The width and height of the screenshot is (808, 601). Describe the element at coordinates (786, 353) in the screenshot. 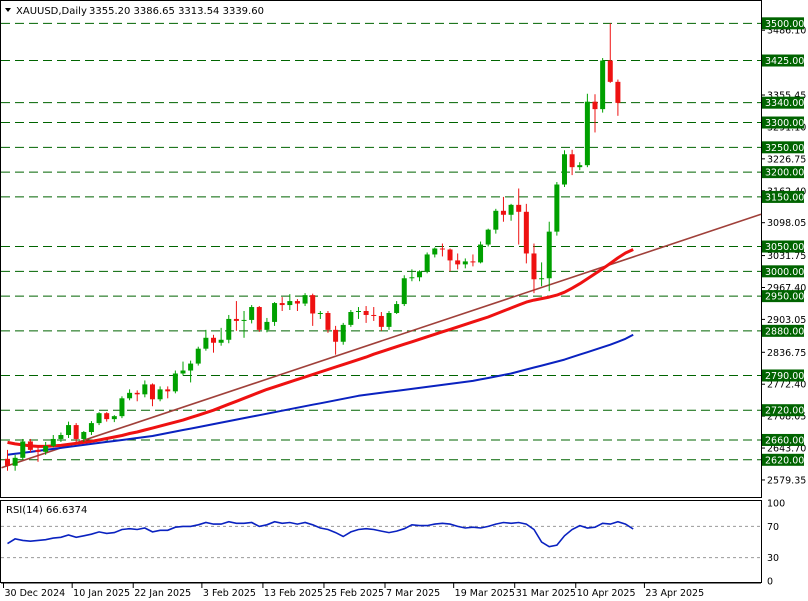

I see `y-tick-label: 2836.75` at that location.